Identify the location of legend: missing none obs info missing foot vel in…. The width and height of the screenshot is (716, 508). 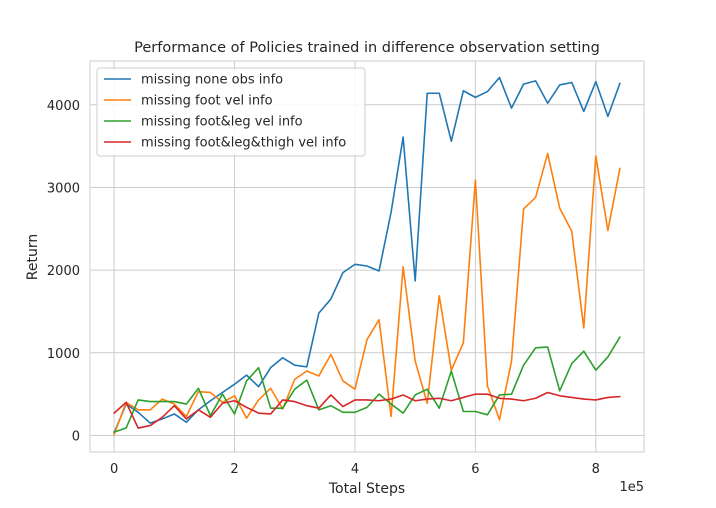
(231, 112).